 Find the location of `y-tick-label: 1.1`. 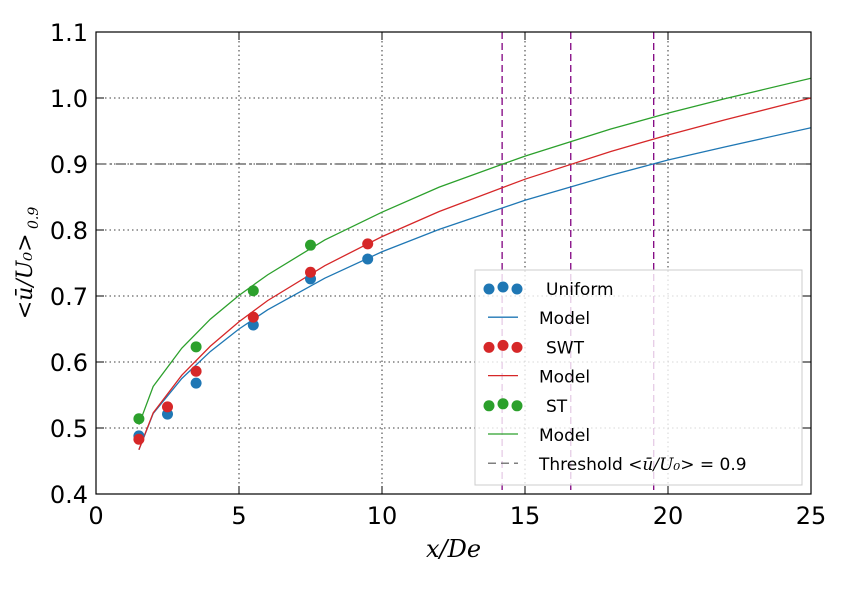

y-tick-label: 1.1 is located at coordinates (69, 33).